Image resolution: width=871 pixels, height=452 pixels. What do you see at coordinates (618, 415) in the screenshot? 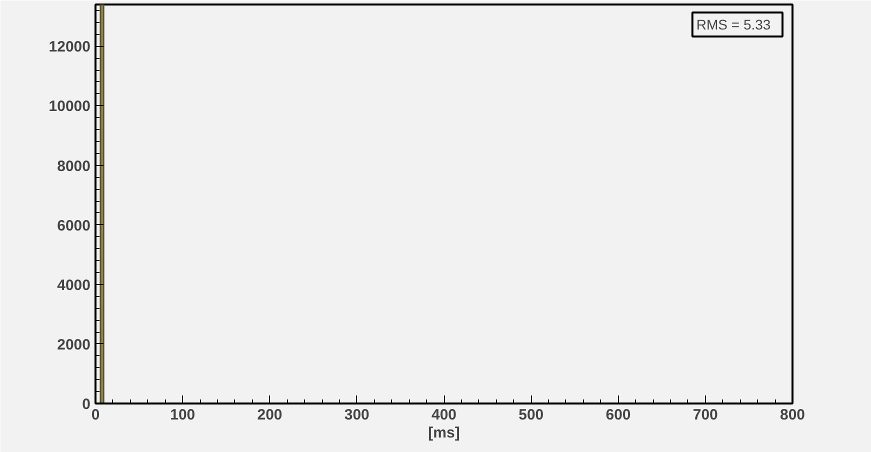
I see `x-tick-label: 600` at bounding box center [618, 415].